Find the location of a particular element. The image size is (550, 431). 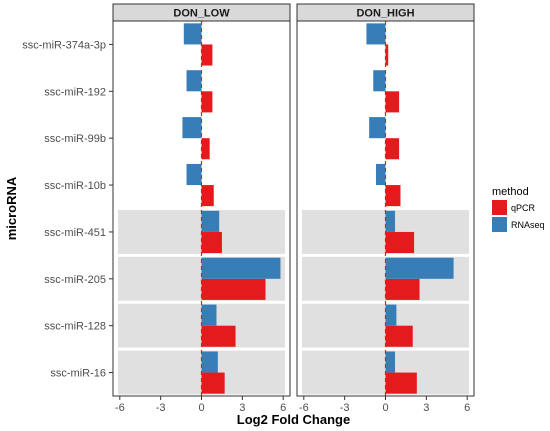

bar-don-high-rnaseq-ssc-mir-10b is located at coordinates (380, 174).